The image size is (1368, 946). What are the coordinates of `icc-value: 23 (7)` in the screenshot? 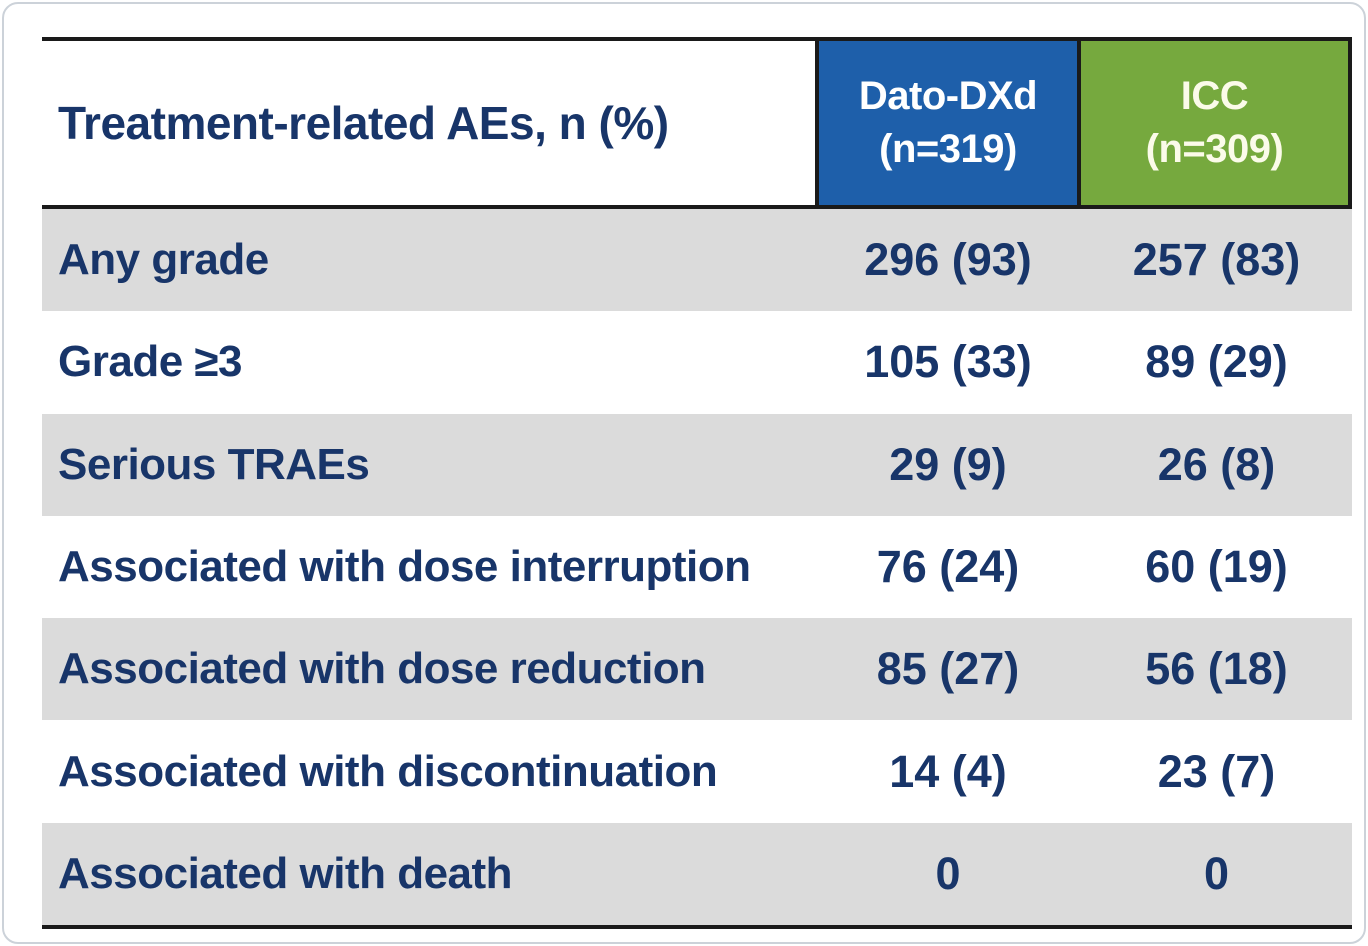 It's located at (1216, 771).